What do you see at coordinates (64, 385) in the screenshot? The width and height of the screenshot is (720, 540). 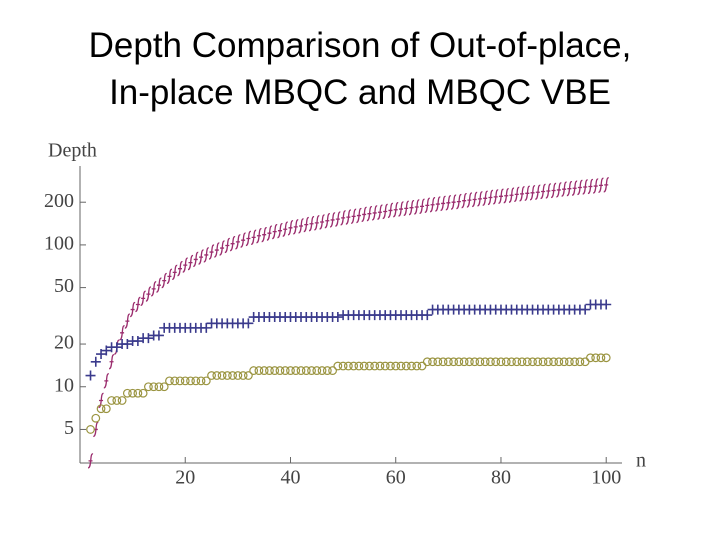 I see `y-tick-label: 10` at bounding box center [64, 385].